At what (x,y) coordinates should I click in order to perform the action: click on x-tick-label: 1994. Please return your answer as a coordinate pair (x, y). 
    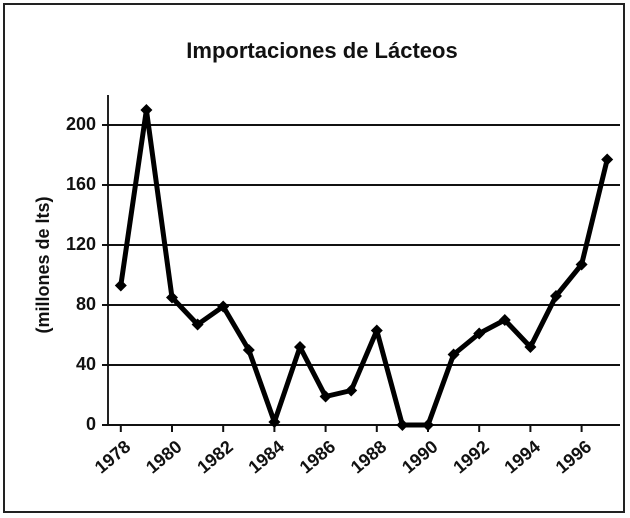
    Looking at the image, I should click on (522, 456).